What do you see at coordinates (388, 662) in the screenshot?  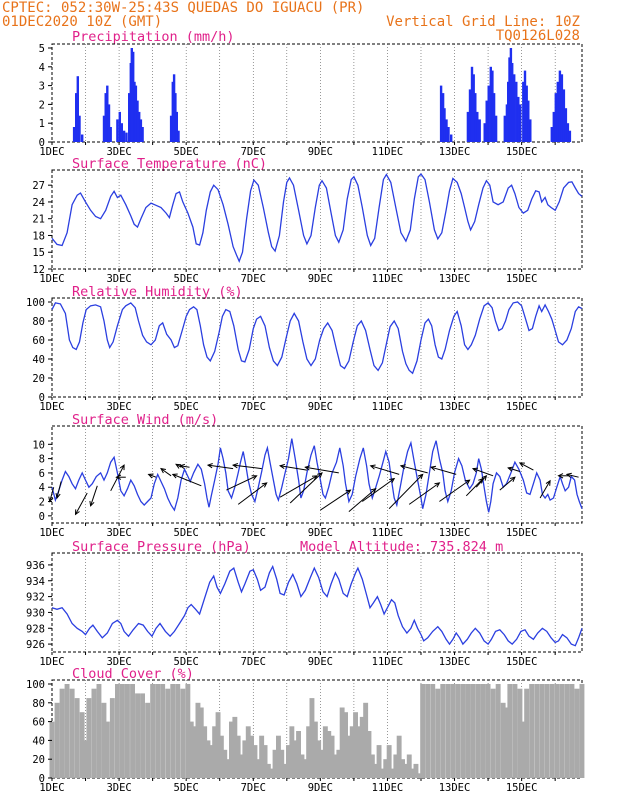 I see `pres-xtick-label: 11DEC` at bounding box center [388, 662].